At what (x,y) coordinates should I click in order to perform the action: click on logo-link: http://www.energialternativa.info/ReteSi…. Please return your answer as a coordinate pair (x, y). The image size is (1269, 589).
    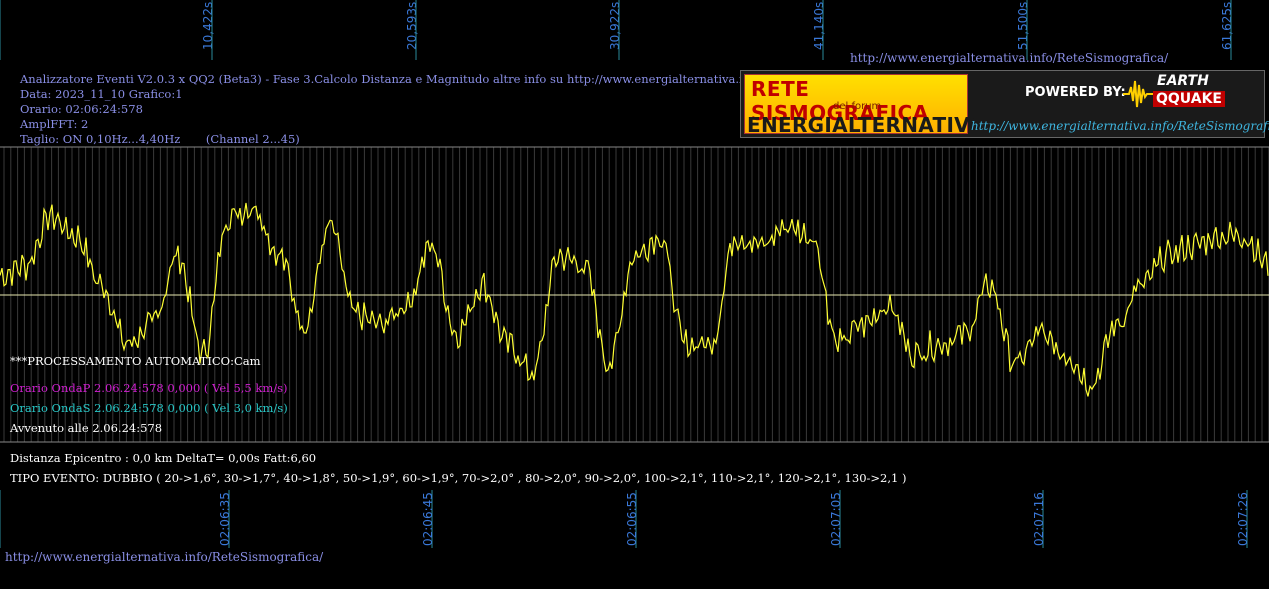
    Looking at the image, I should click on (1120, 126).